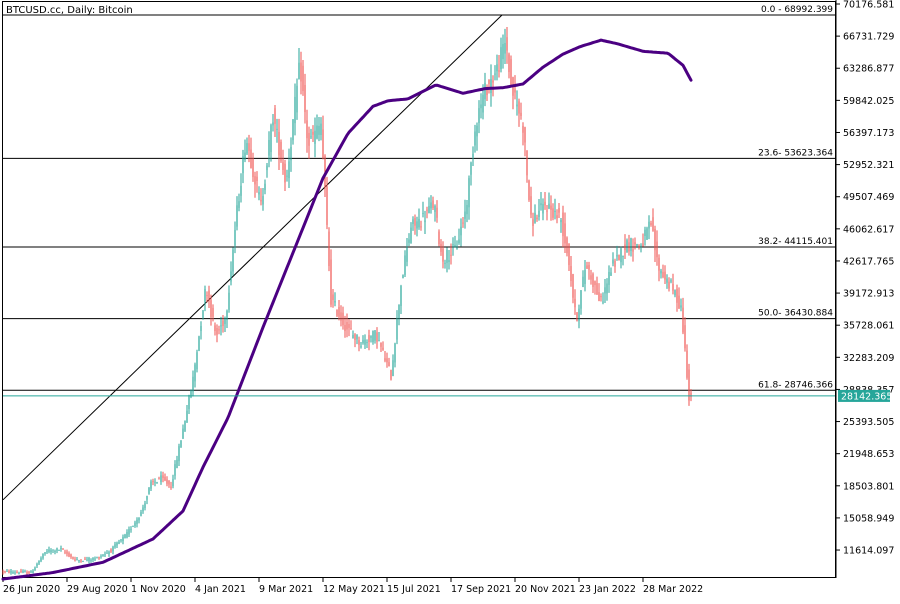 The width and height of the screenshot is (900, 604). Describe the element at coordinates (31, 589) in the screenshot. I see `time-tick-label: 26 Jun 2020` at that location.